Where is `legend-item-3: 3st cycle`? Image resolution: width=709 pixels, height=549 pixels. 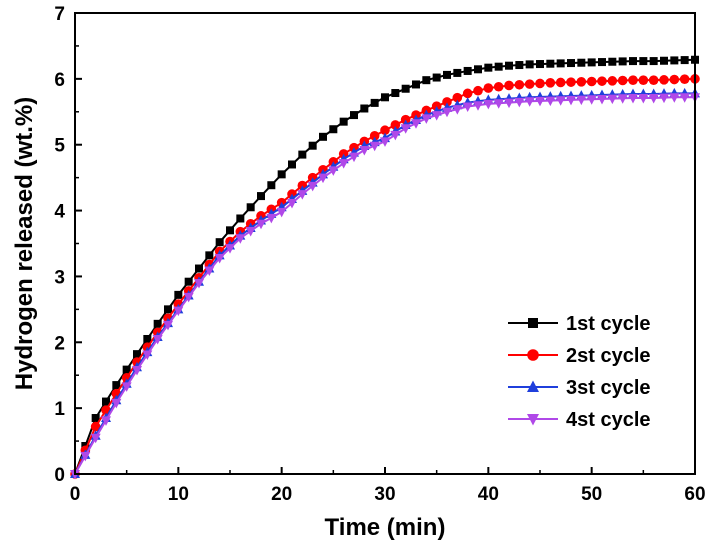
legend-item-3: 3st cycle is located at coordinates (579, 388).